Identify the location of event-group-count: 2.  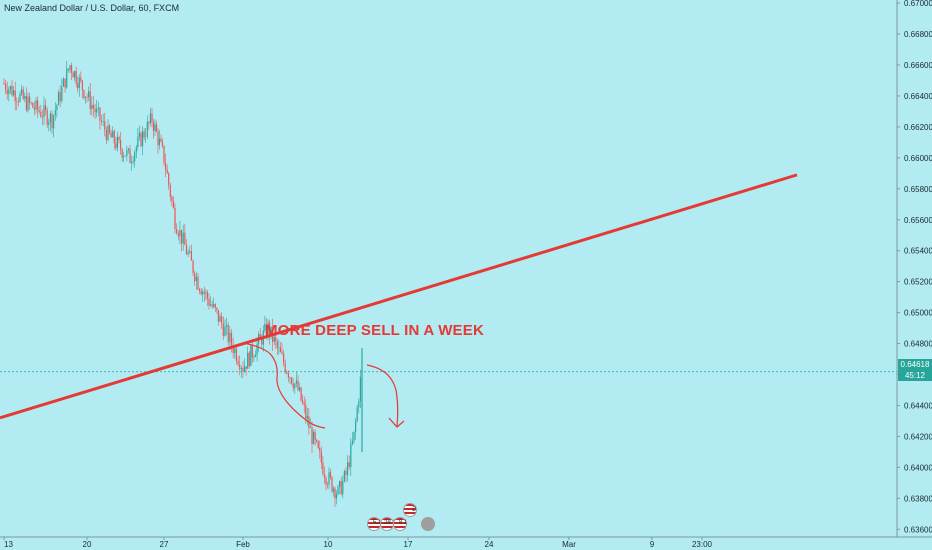
(410, 510).